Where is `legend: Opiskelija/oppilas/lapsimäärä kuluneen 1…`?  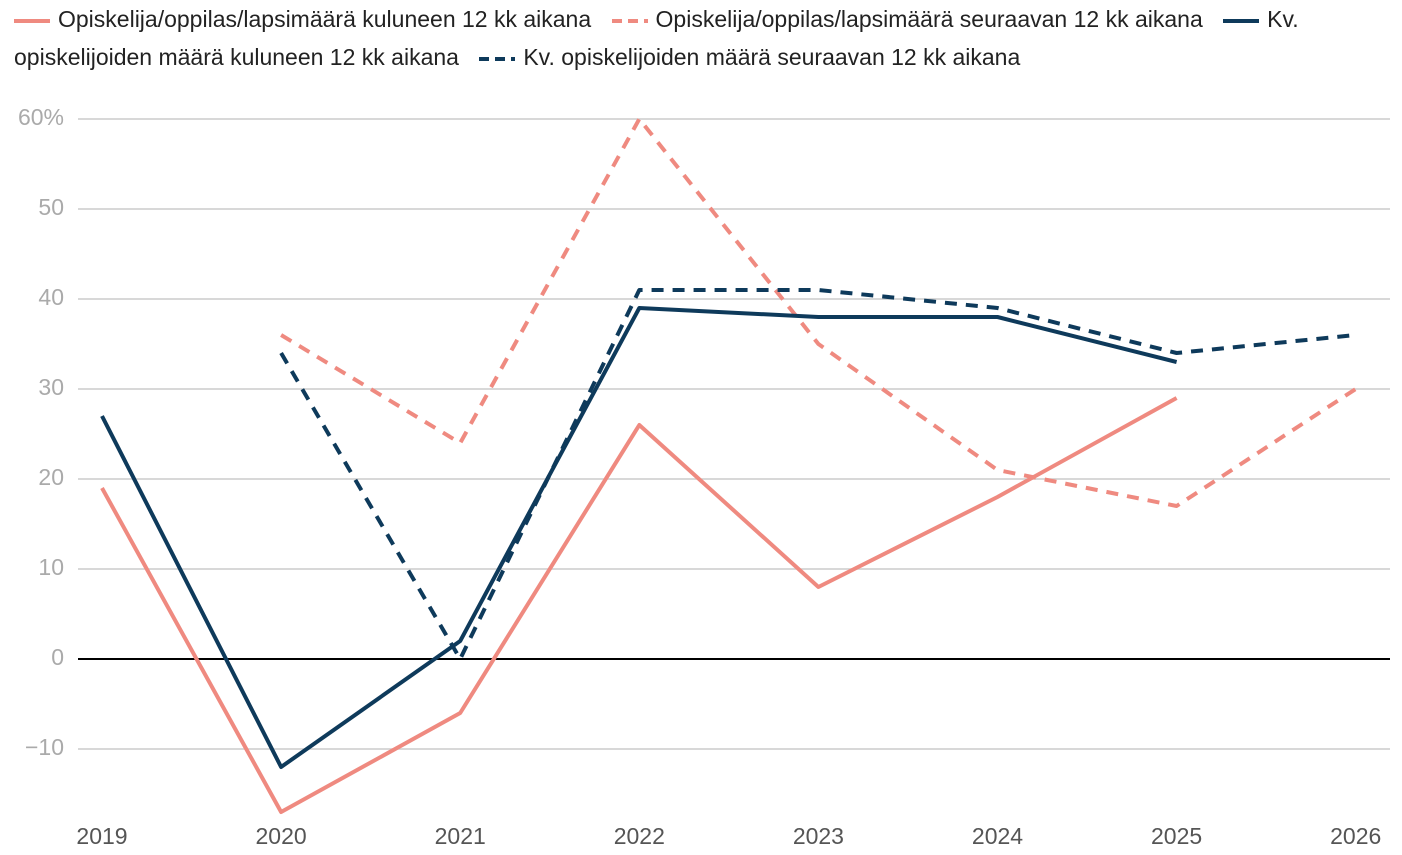 legend: Opiskelija/oppilas/lapsimäärä kuluneen 1… is located at coordinates (706, 38).